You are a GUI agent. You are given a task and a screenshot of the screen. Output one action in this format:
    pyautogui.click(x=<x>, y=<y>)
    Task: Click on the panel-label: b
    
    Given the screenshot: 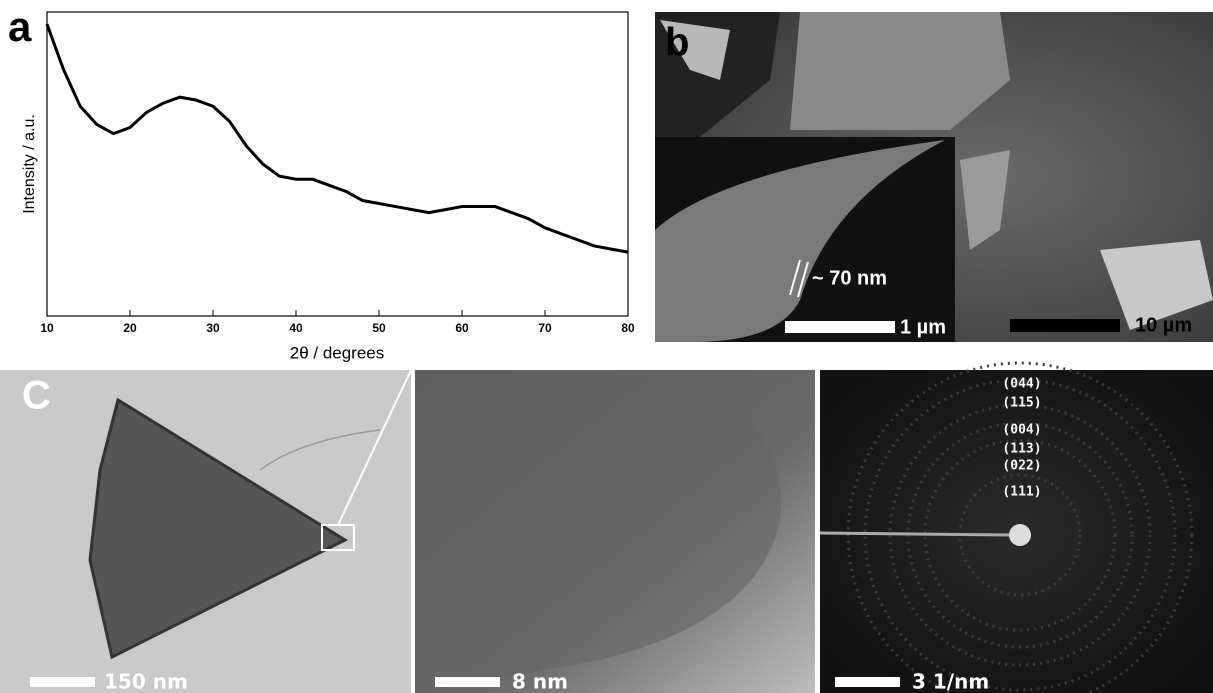 What is the action you would take?
    pyautogui.click(x=677, y=43)
    